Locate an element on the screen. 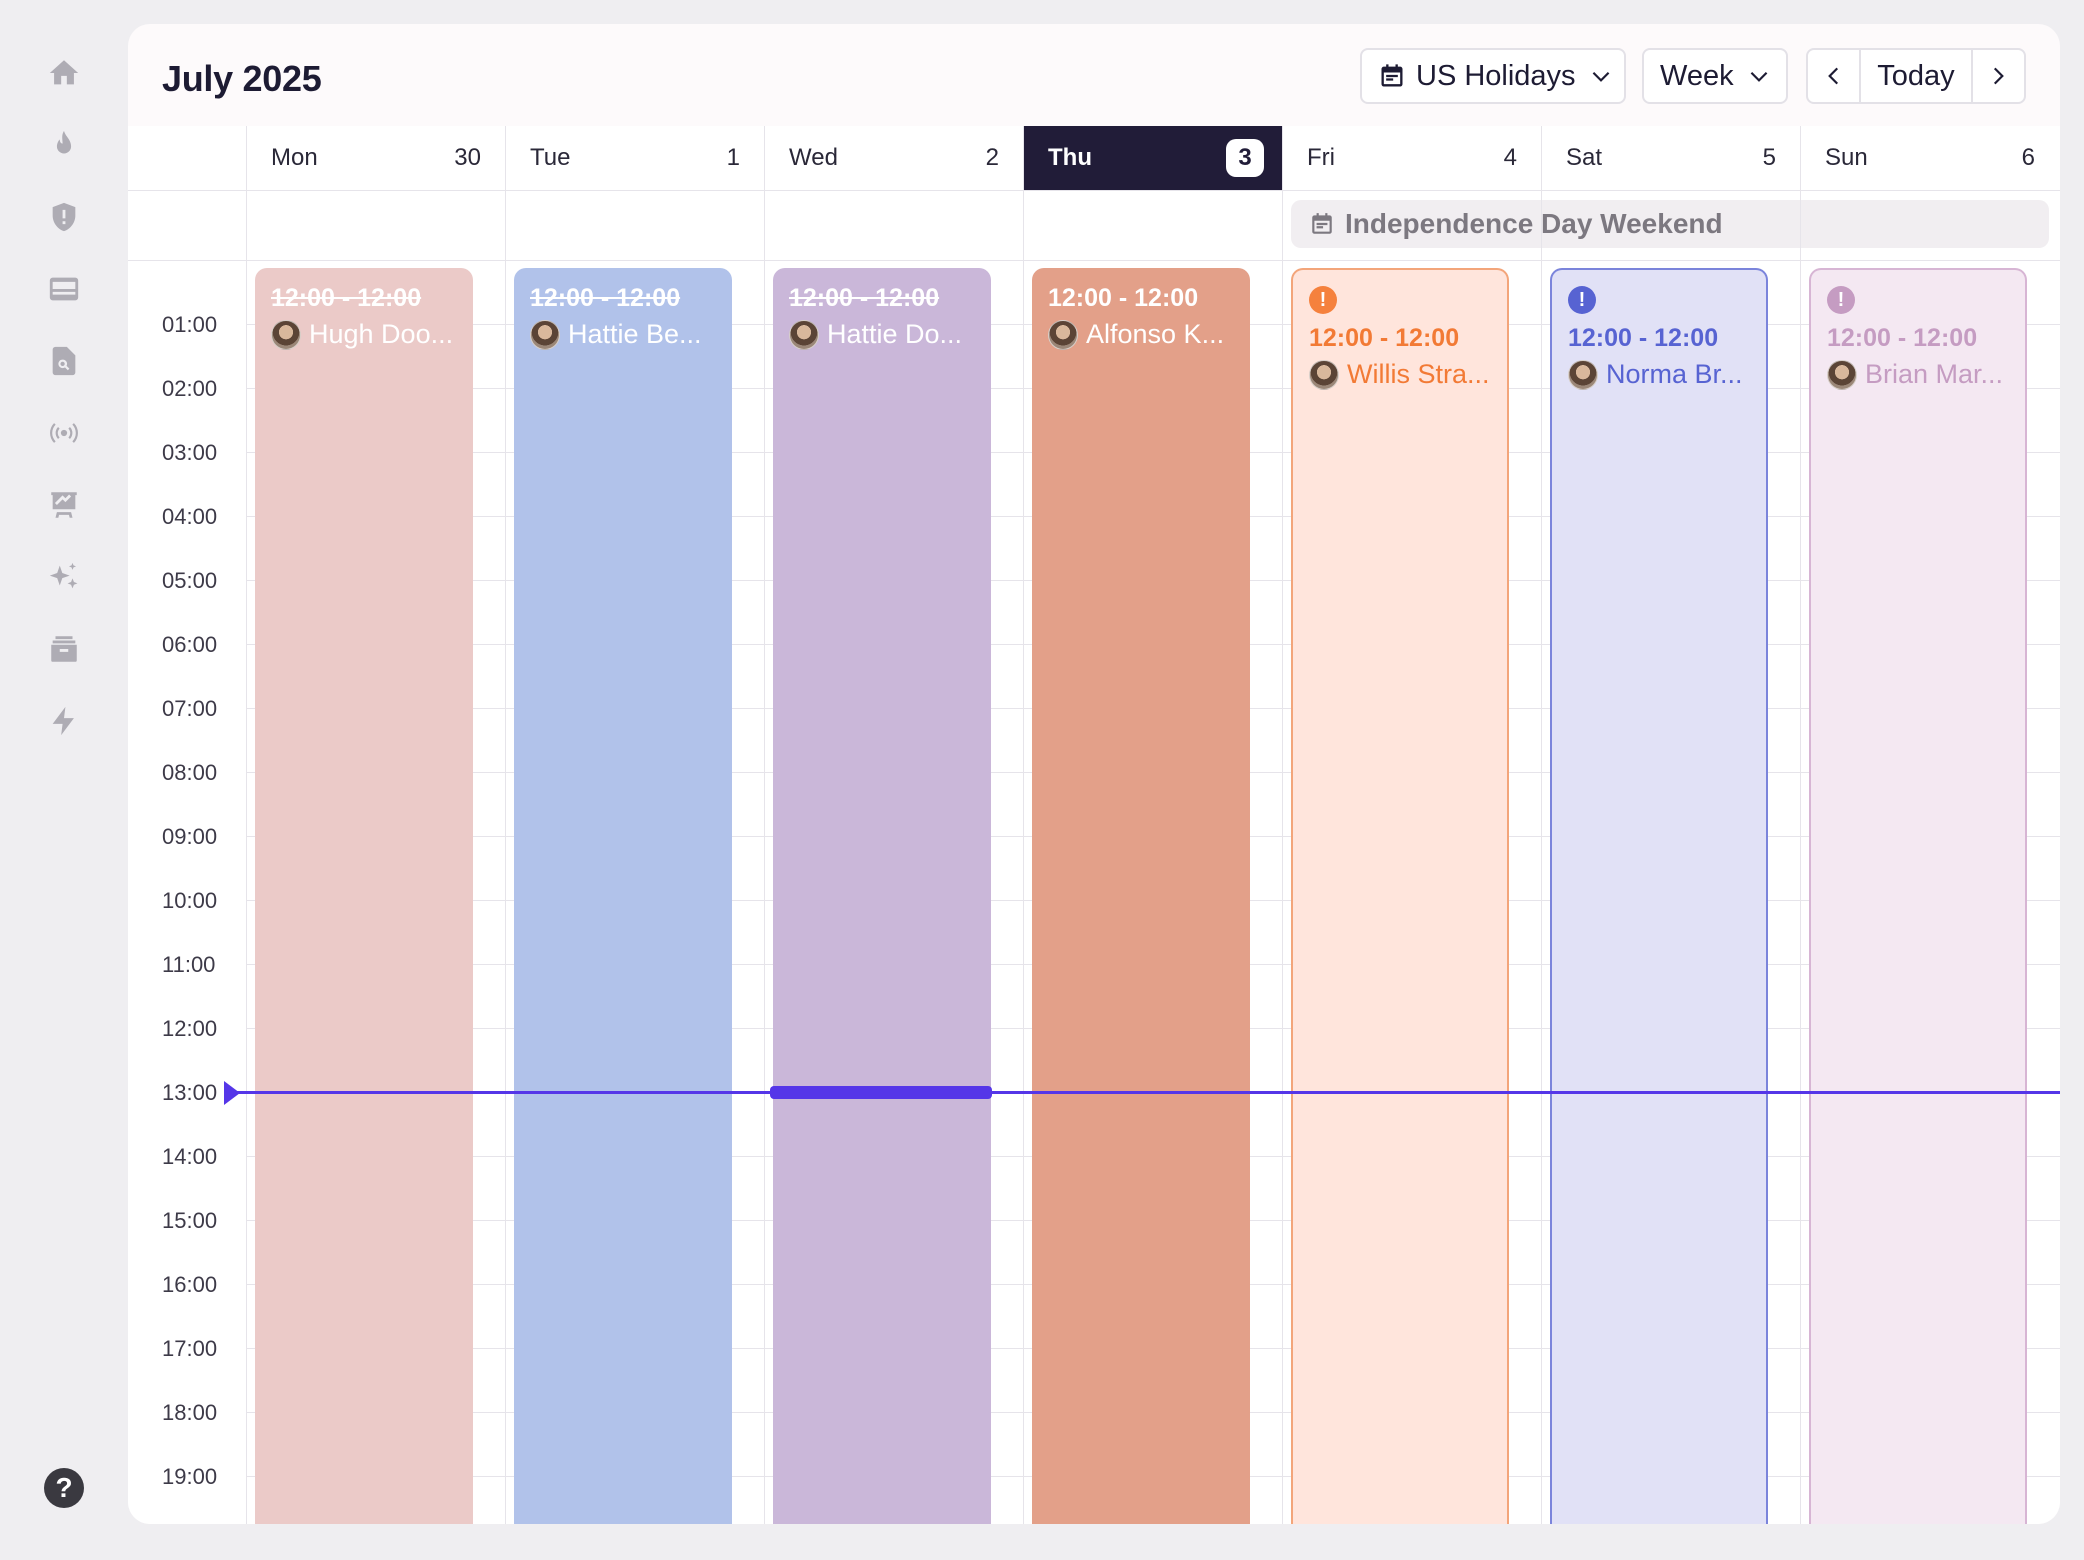 The height and width of the screenshot is (1560, 2084). day-name: Thu is located at coordinates (1070, 157).